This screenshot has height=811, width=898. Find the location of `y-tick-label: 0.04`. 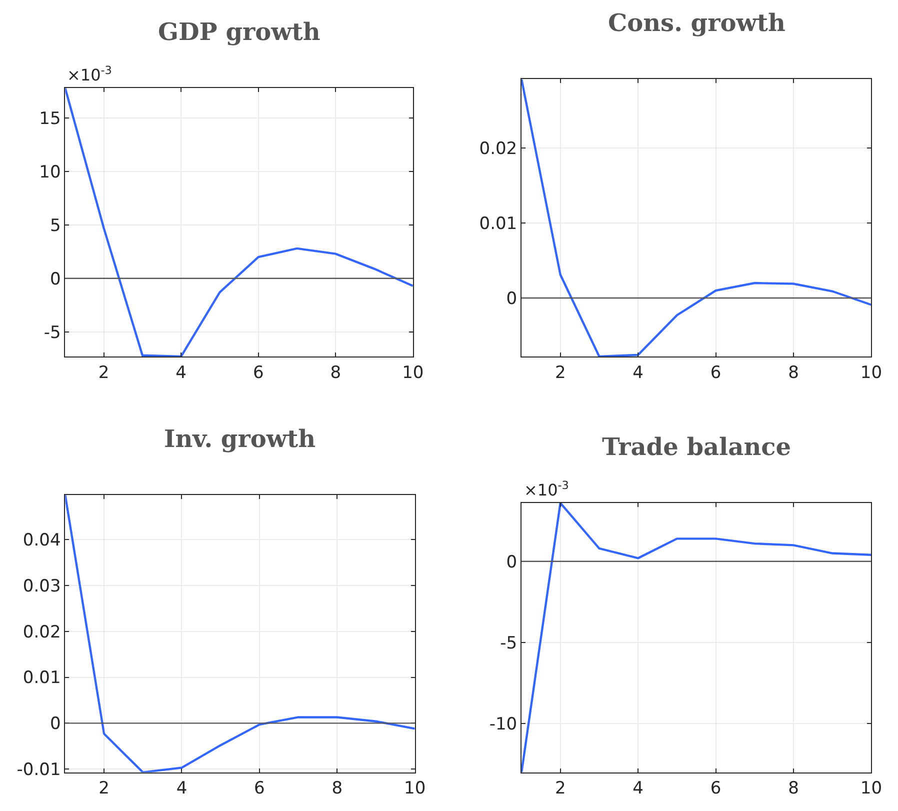

y-tick-label: 0.04 is located at coordinates (41, 540).